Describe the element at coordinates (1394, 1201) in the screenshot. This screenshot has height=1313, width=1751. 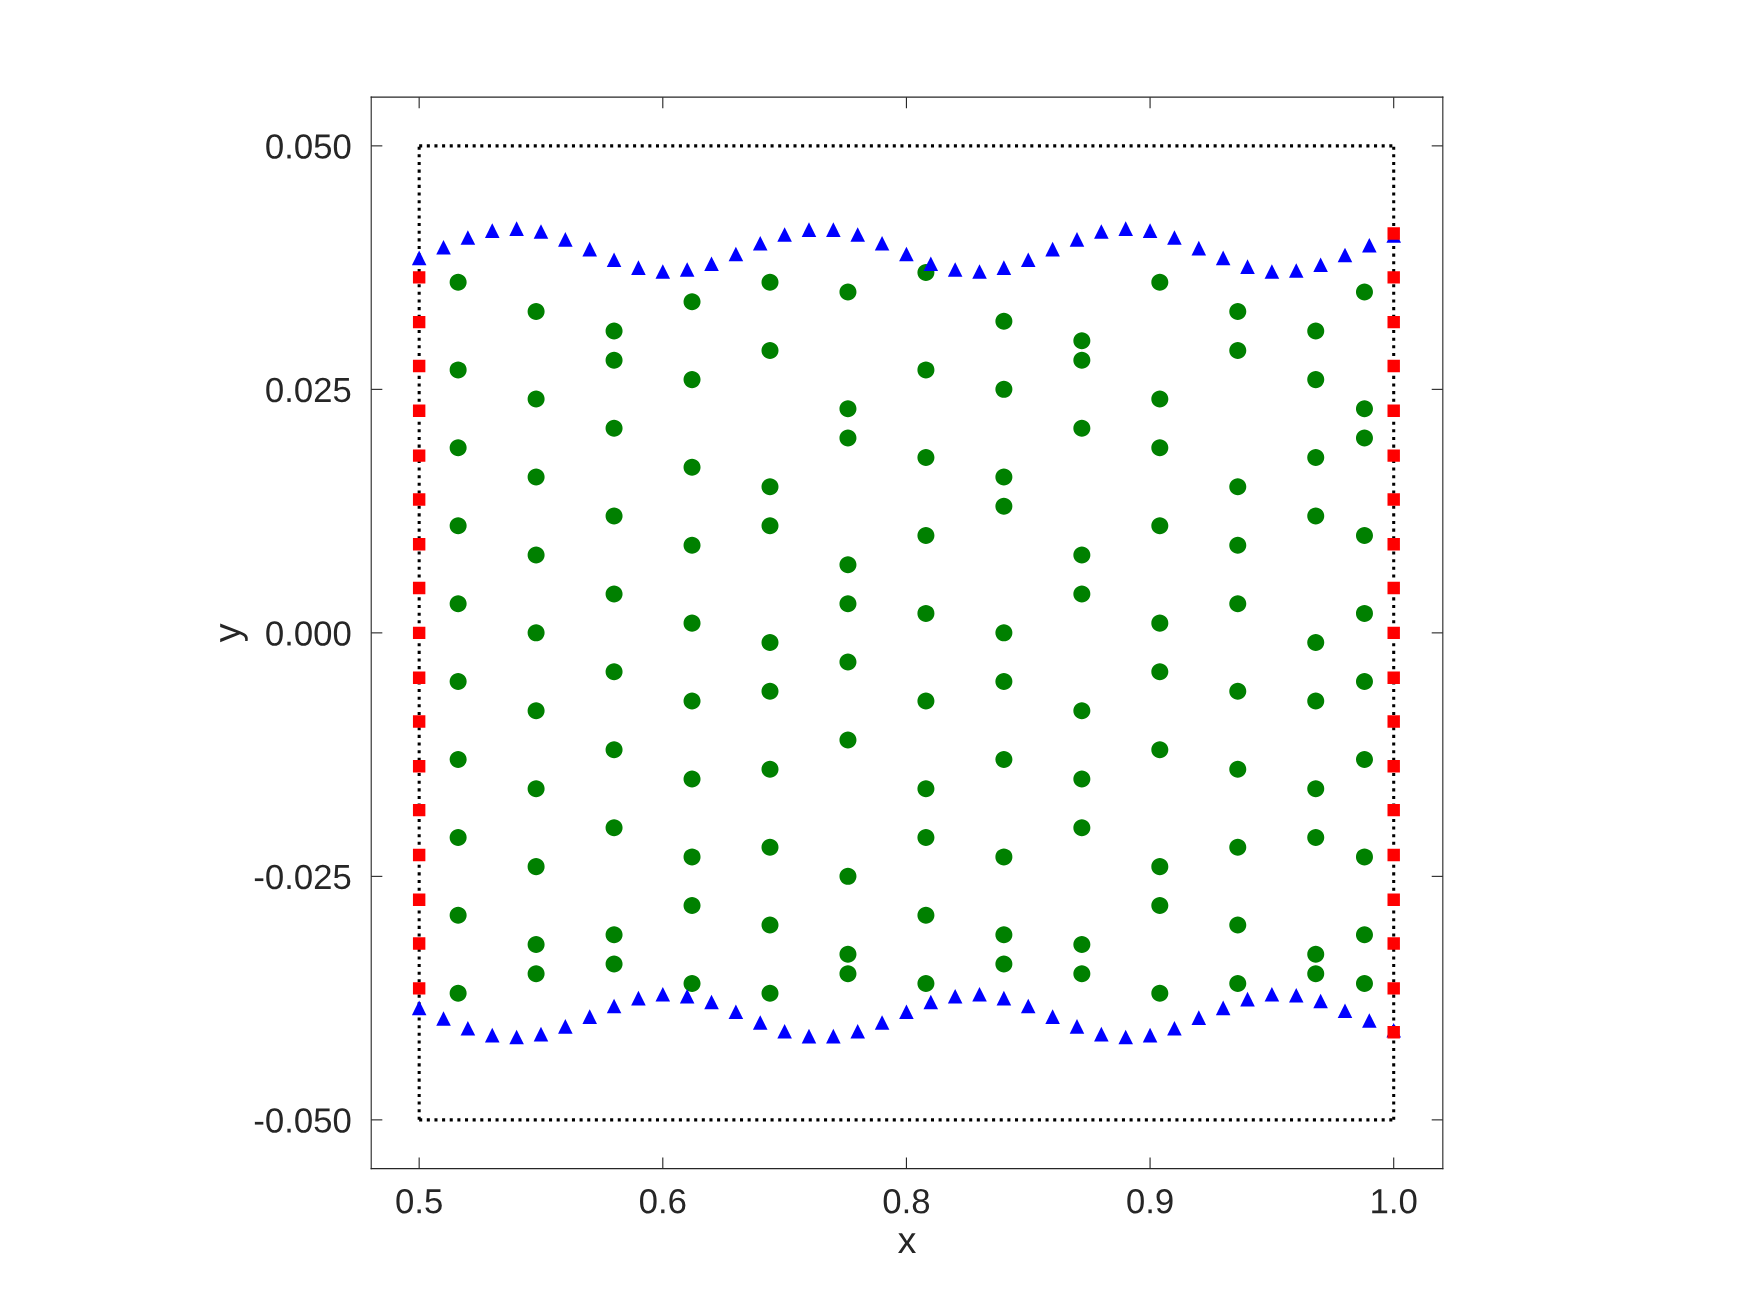
I see `x-tick-label: 1.0` at that location.